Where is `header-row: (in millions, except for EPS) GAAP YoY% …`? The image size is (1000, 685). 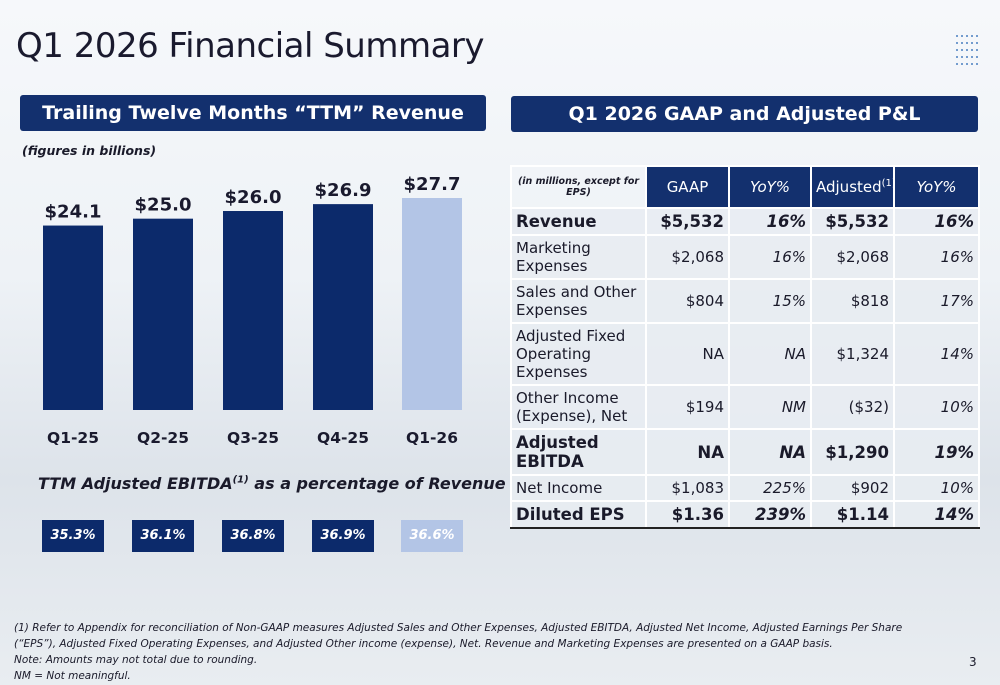
header-row: (in millions, except for EPS) GAAP YoY% … is located at coordinates (745, 187).